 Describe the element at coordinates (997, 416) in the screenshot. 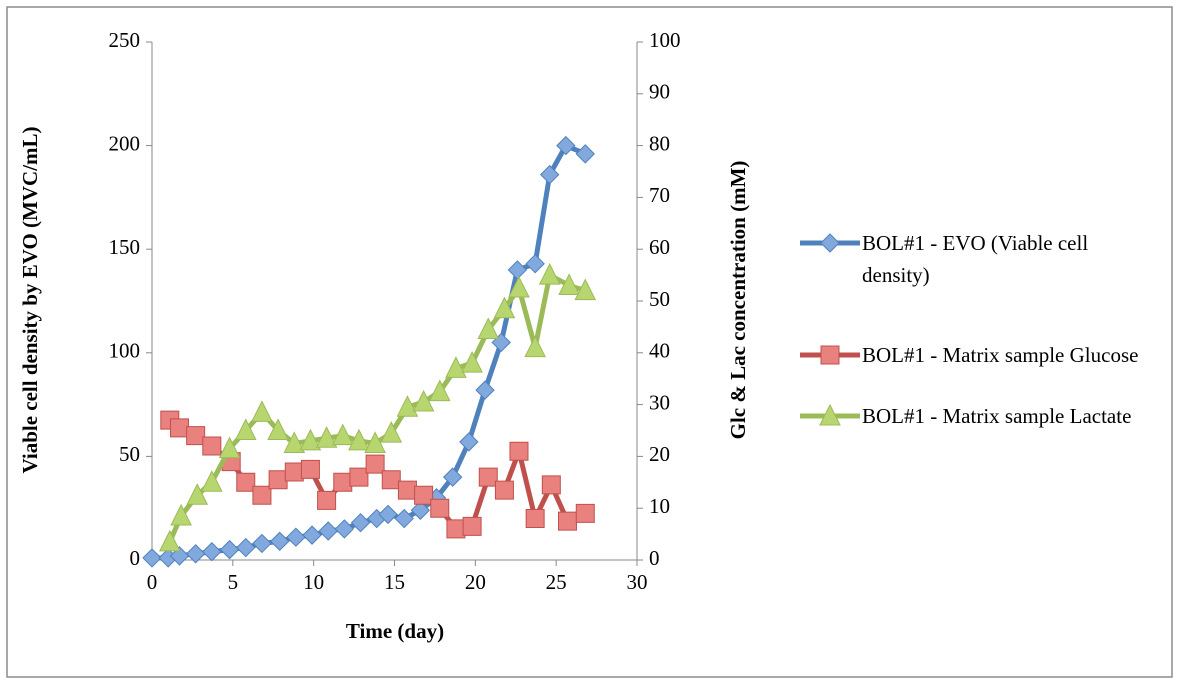

I see `legend-label: BOL#1 - Matrix sample Lactate` at that location.